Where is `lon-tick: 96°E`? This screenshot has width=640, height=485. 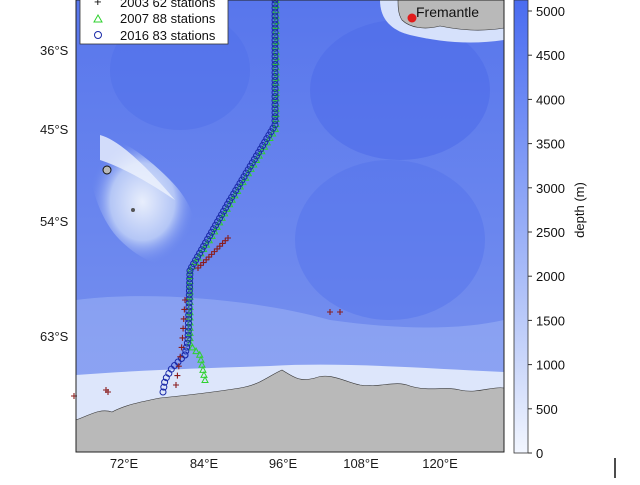 lon-tick: 96°E is located at coordinates (283, 463).